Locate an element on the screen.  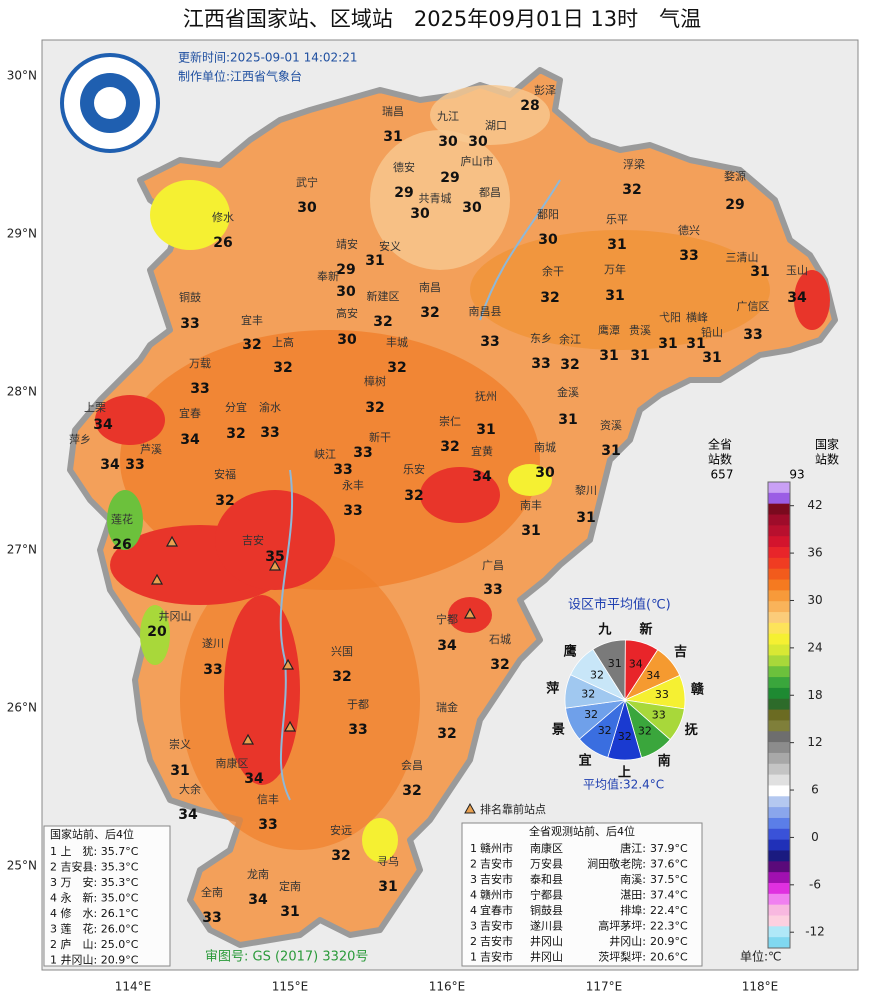
station-name: 安福 is located at coordinates (225, 474).